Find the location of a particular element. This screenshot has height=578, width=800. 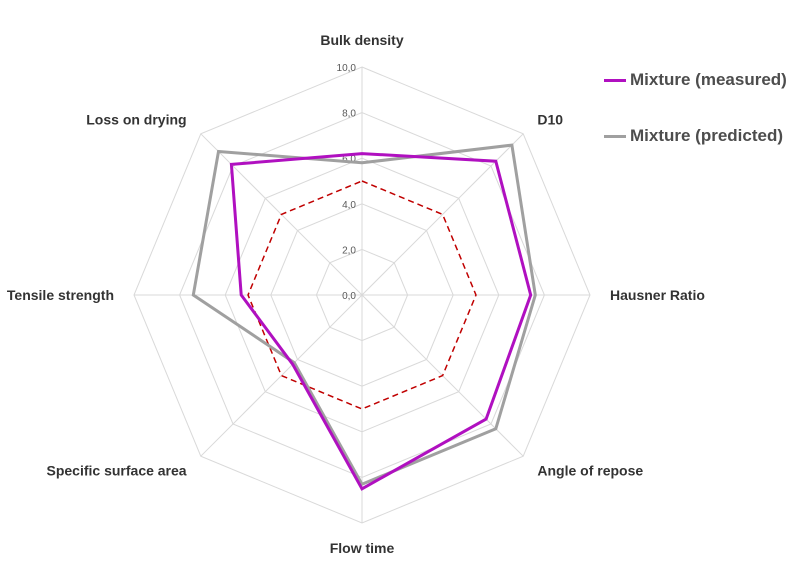

axis-label-specific-surface-area: Specific surface area is located at coordinates (117, 470).